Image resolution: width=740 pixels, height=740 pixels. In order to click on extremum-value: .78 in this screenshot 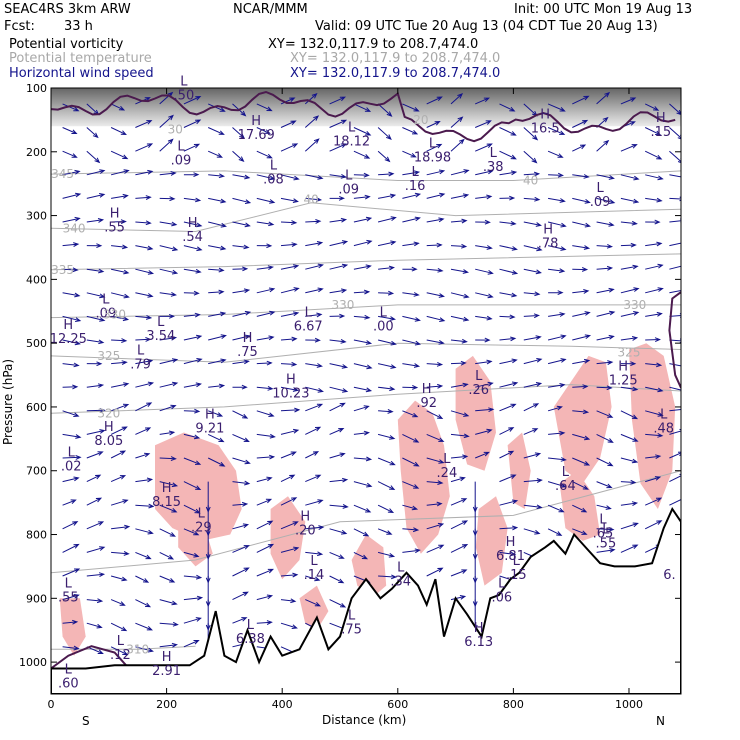, I will do `click(548, 244)`.